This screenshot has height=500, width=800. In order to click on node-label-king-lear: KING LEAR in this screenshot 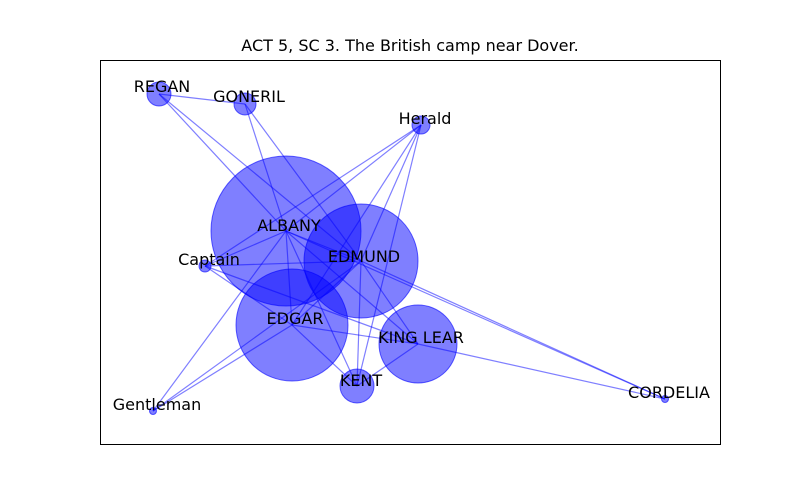, I will do `click(421, 337)`.